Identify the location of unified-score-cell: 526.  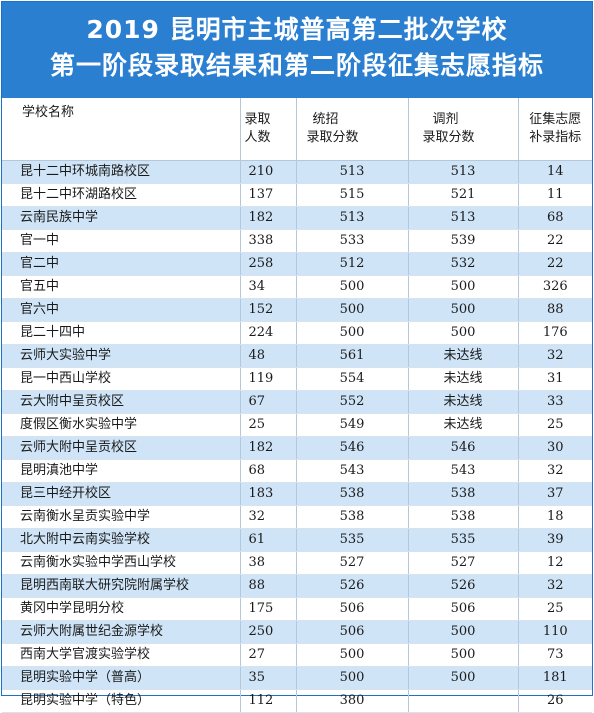
(351, 586).